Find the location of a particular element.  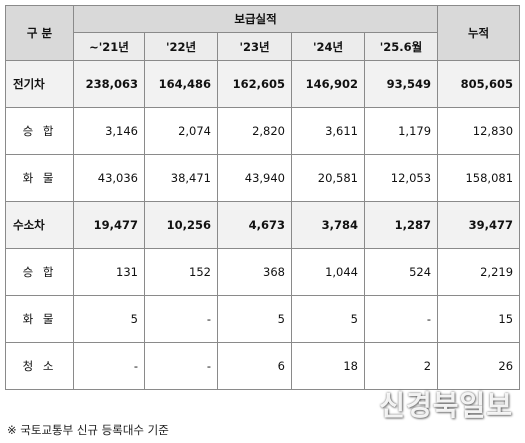

table-cell: 10,256 is located at coordinates (181, 225).